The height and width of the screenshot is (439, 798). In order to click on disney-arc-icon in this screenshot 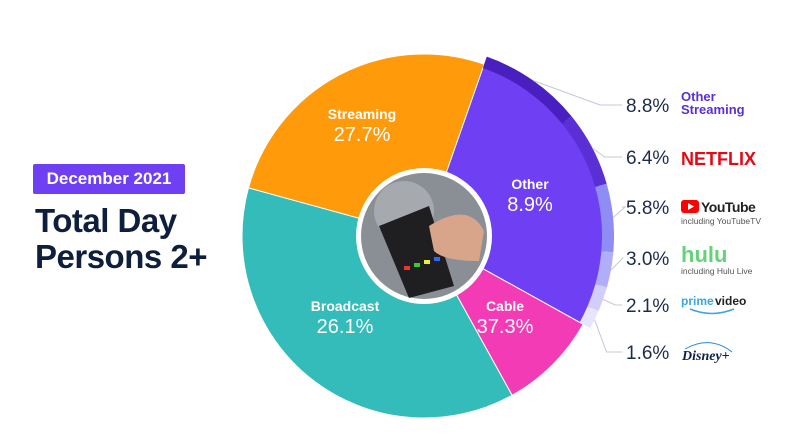, I will do `click(708, 347)`.